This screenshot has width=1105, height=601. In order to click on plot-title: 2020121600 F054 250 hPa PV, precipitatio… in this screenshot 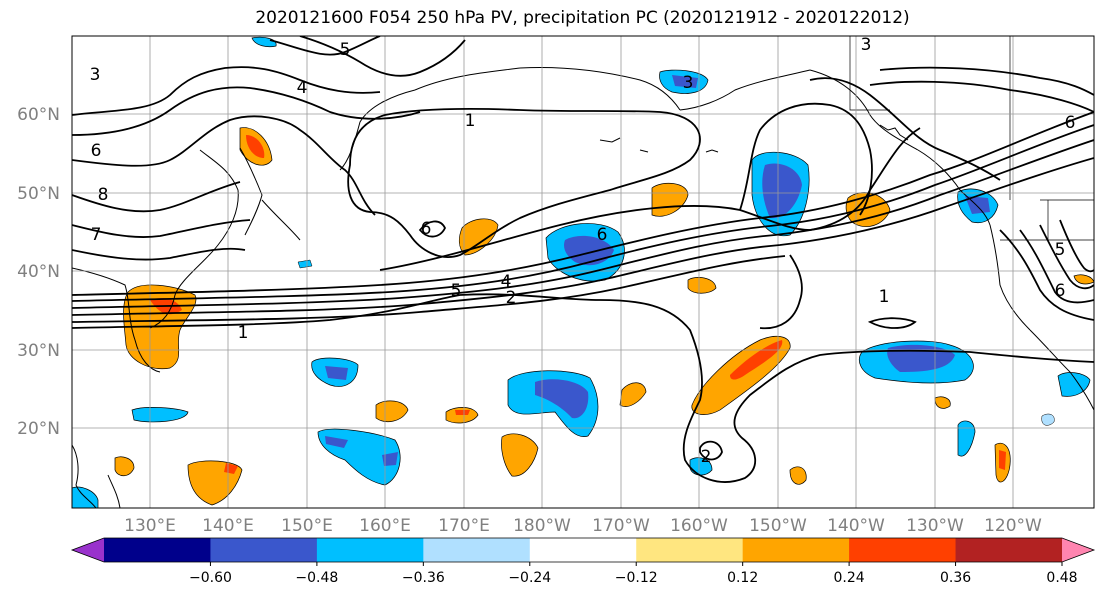, I will do `click(582, 18)`.